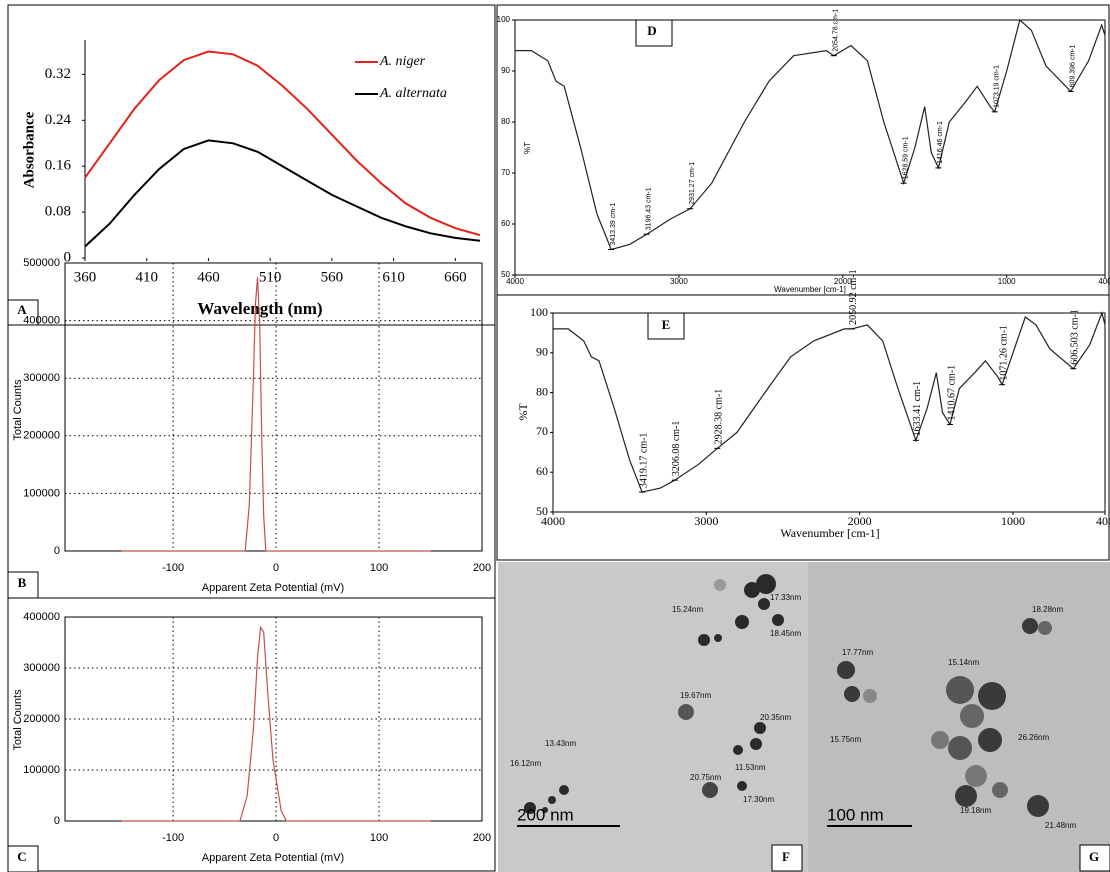  I want to click on peak-label: 1410.67 cm-1, so click(951, 393).